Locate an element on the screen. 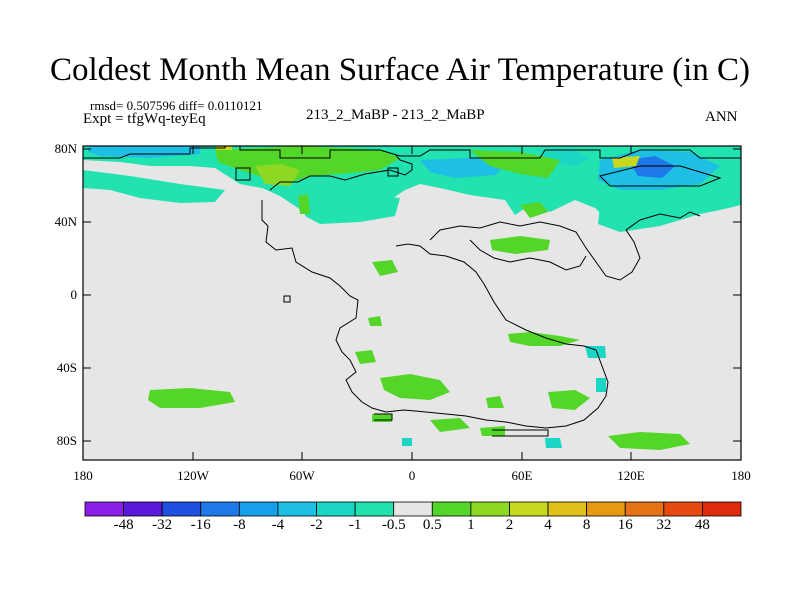 Image resolution: width=800 pixels, height=600 pixels. colorbar-label: 8 is located at coordinates (586, 525).